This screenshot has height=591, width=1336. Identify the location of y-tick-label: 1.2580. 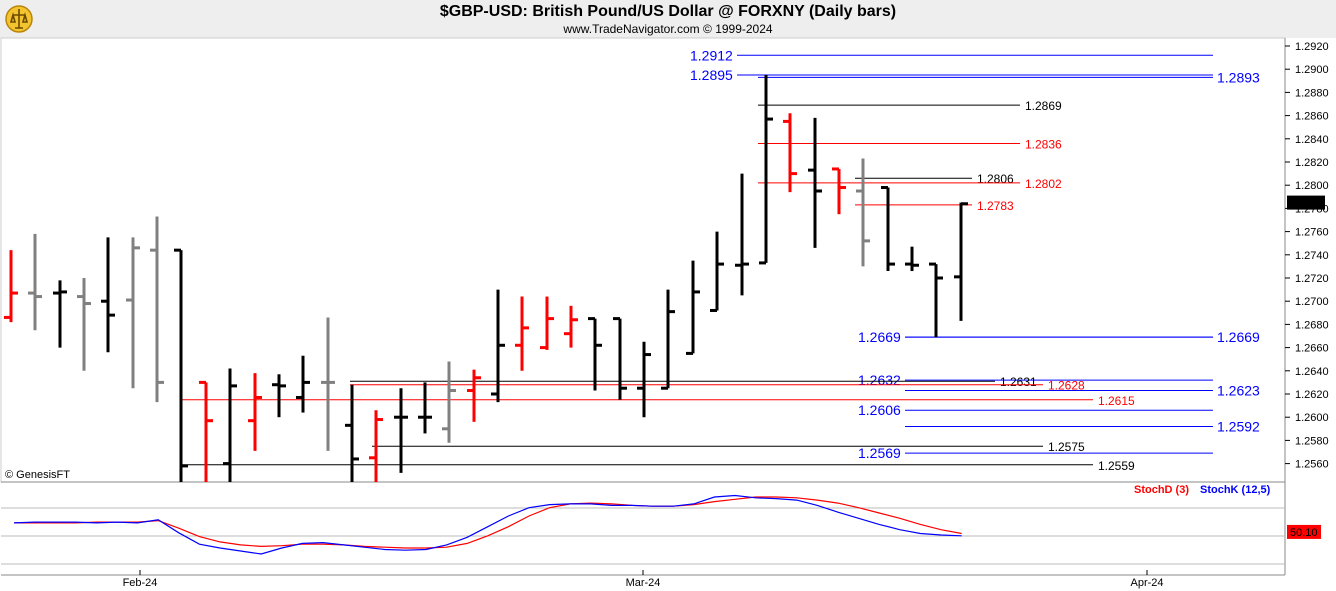
(1312, 441).